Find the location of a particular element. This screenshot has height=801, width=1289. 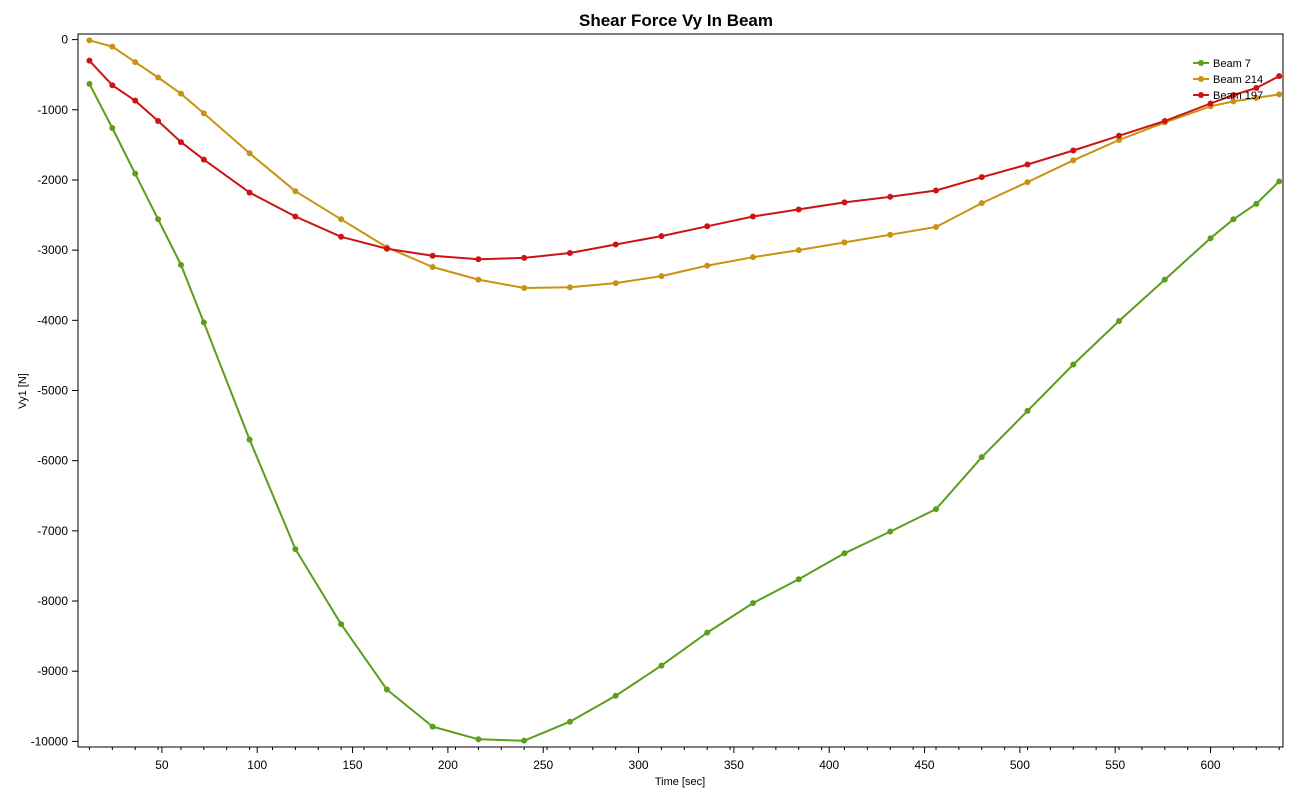

x-tick-label: 250 is located at coordinates (543, 765).